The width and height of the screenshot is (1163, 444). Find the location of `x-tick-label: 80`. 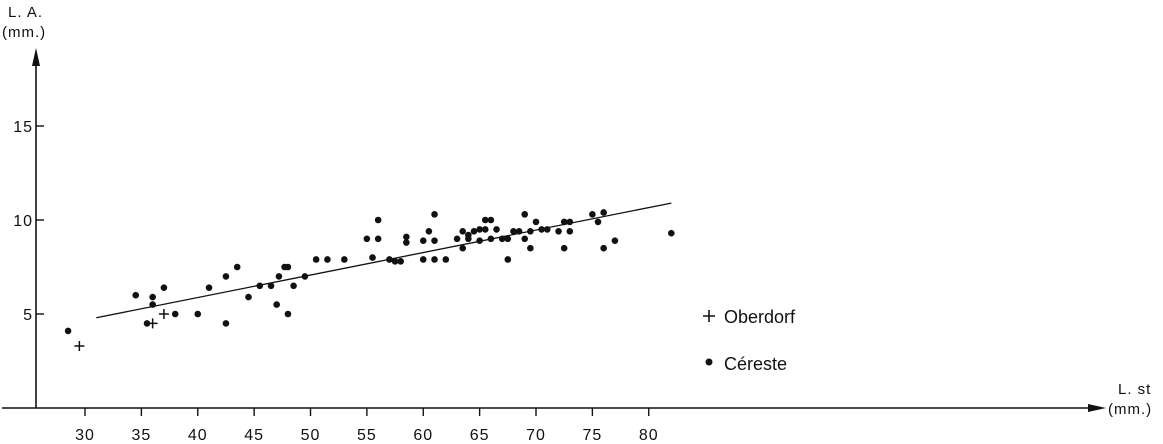

x-tick-label: 80 is located at coordinates (649, 435).